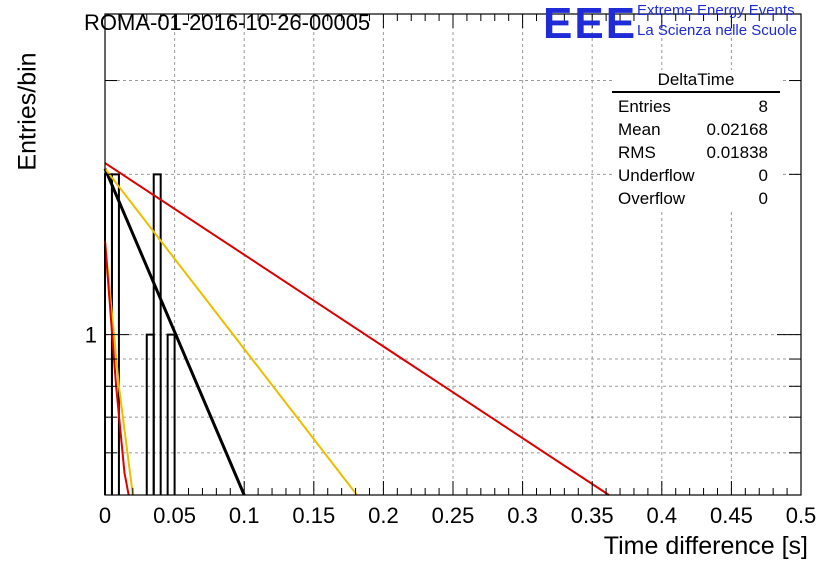  Describe the element at coordinates (696, 154) in the screenshot. I see `stats-row-rms: RMS 0.01838` at that location.